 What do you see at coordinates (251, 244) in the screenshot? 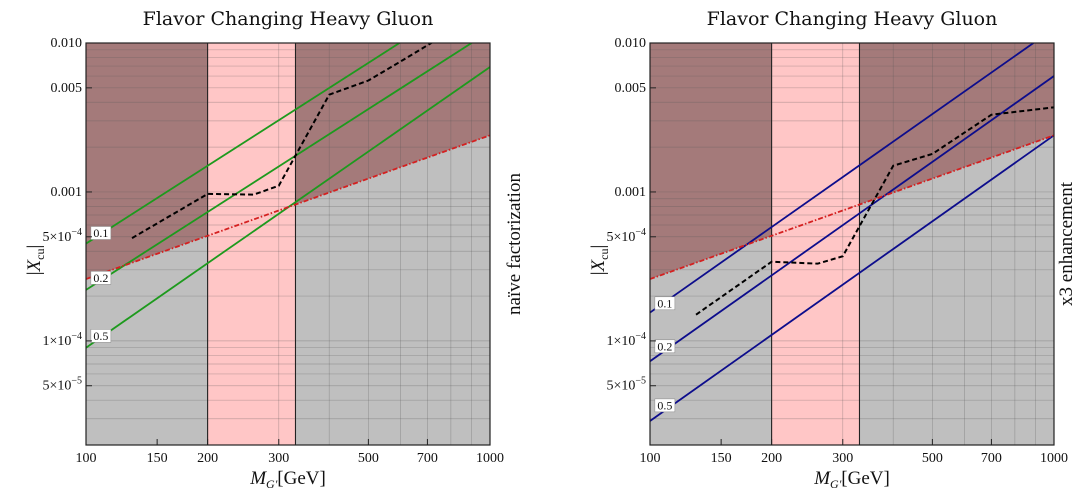
I see `pink-band` at bounding box center [251, 244].